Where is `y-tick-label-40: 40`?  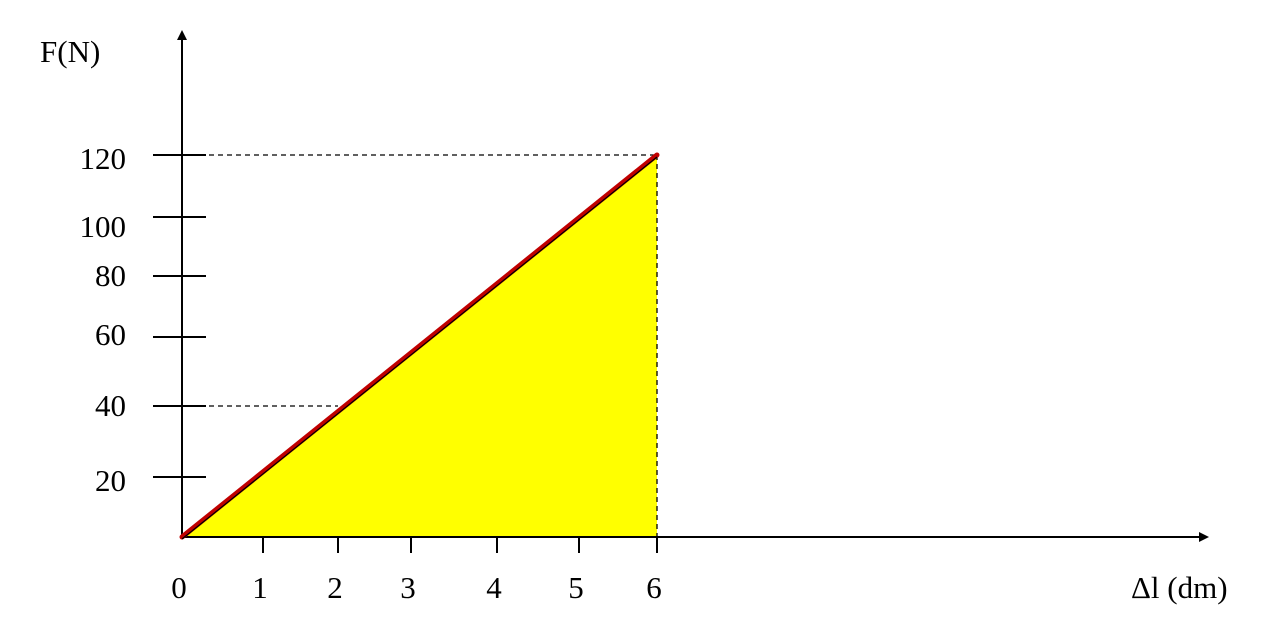 y-tick-label-40: 40 is located at coordinates (110, 405).